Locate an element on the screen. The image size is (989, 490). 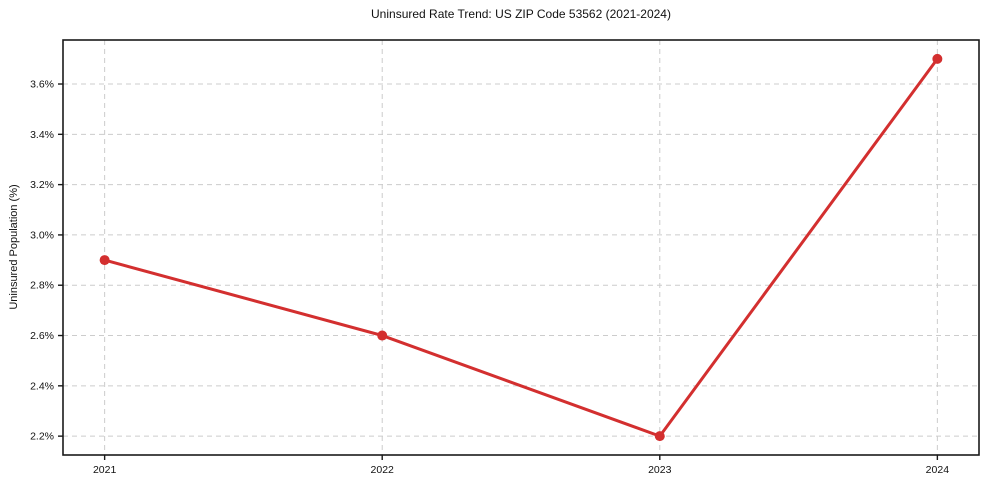
y-tick-label: 2.8% is located at coordinates (42, 286).